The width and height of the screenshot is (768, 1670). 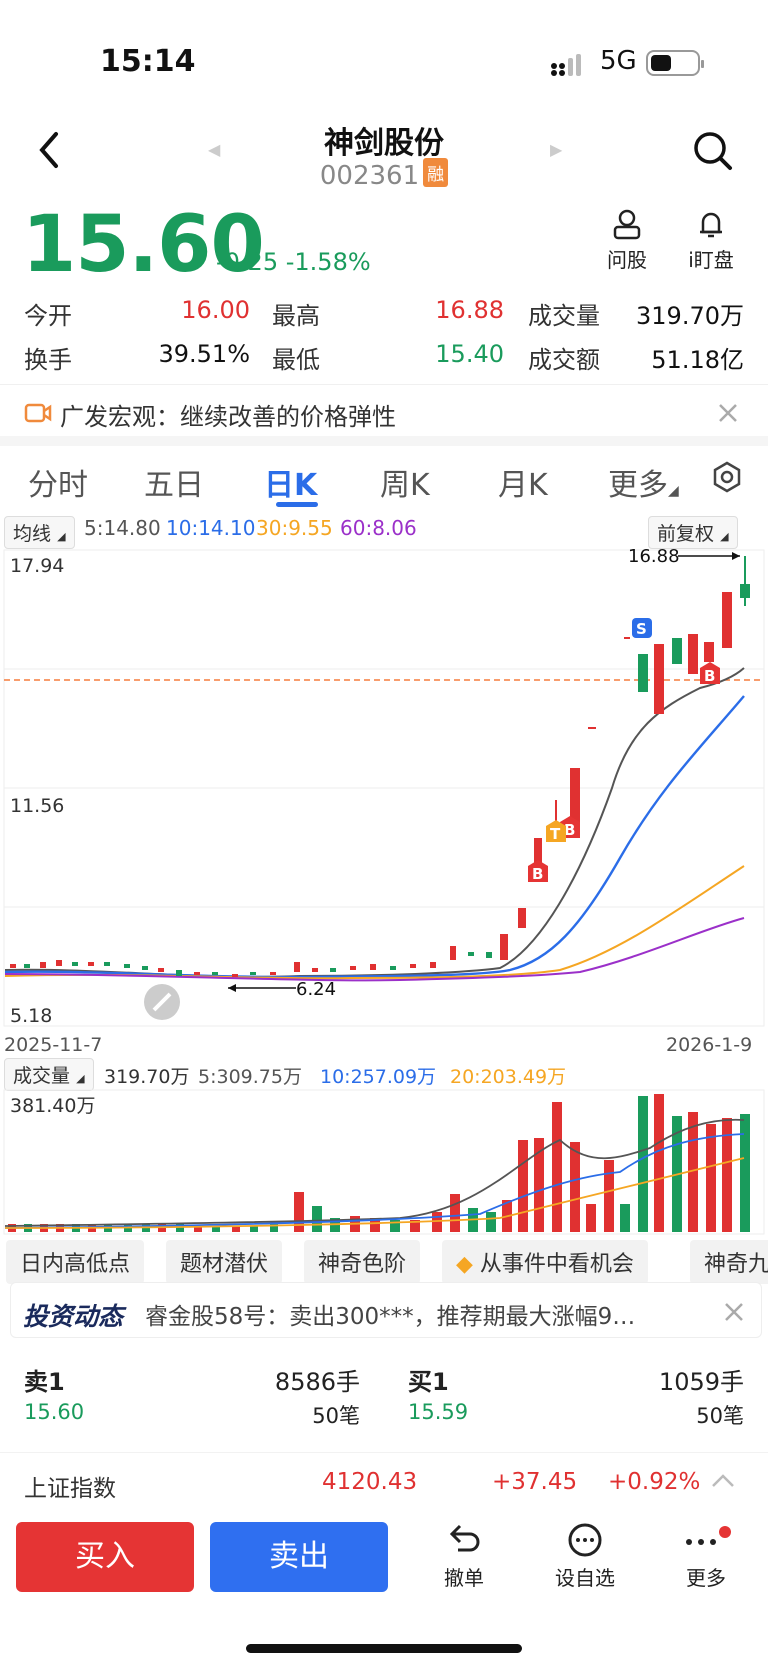 What do you see at coordinates (316, 989) in the screenshot?
I see `low-mark-label: 6.24` at bounding box center [316, 989].